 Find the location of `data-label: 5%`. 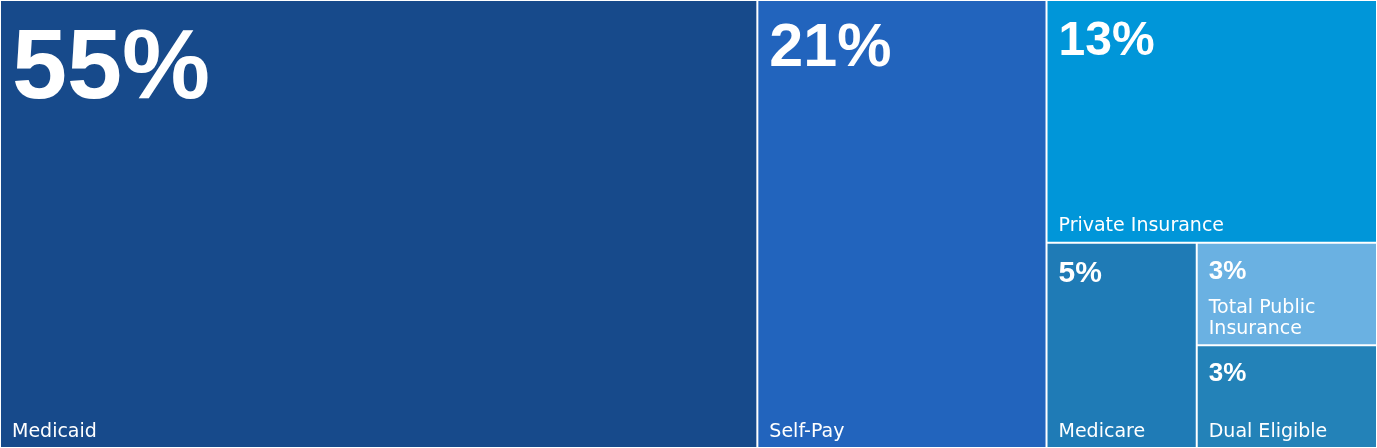

data-label: 5% is located at coordinates (1080, 272).